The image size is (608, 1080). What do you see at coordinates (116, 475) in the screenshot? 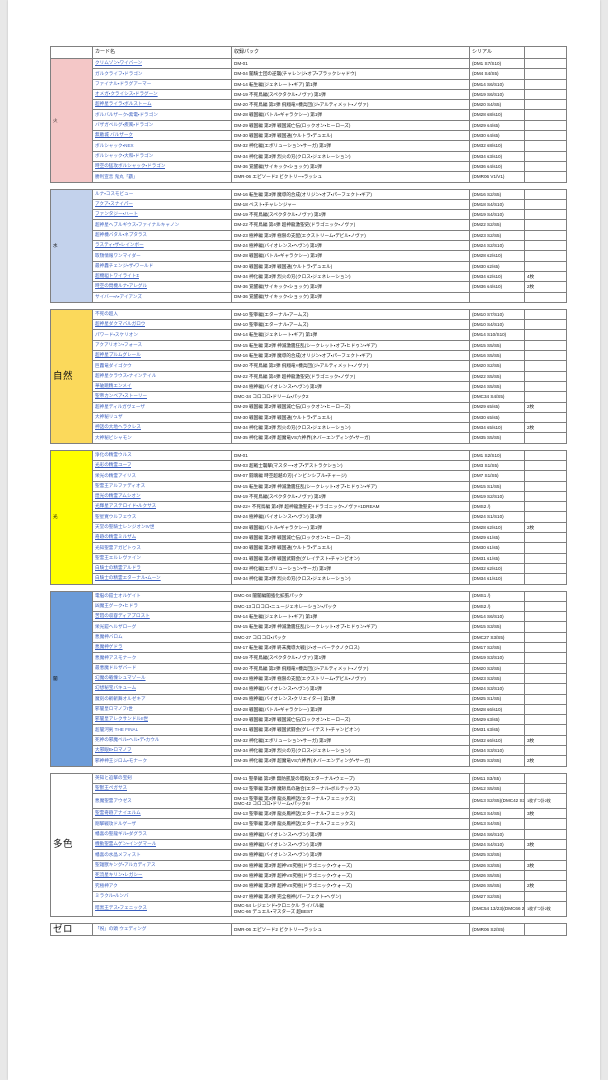
I see `card-name-link: 栄光の精霊アイリス` at bounding box center [116, 475].